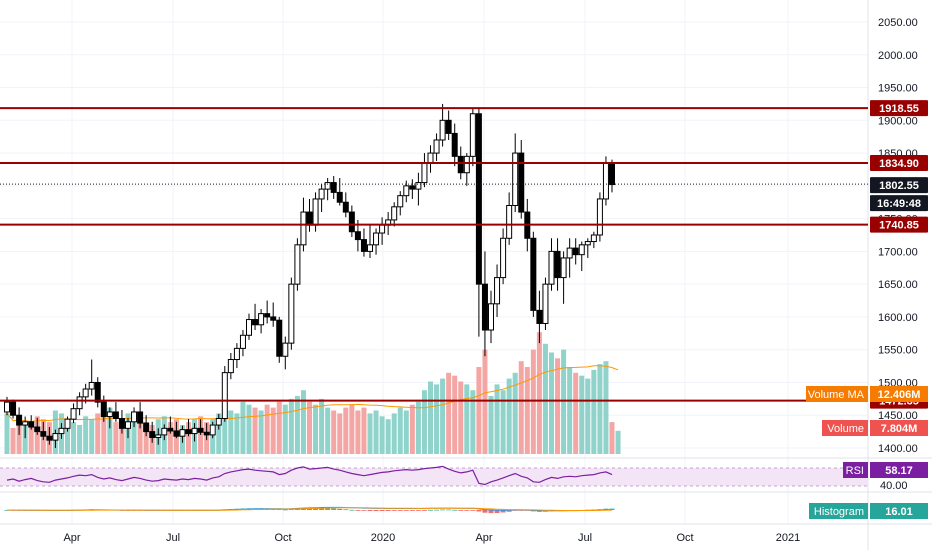  What do you see at coordinates (282, 538) in the screenshot?
I see `time-tick-label: Oct` at bounding box center [282, 538].